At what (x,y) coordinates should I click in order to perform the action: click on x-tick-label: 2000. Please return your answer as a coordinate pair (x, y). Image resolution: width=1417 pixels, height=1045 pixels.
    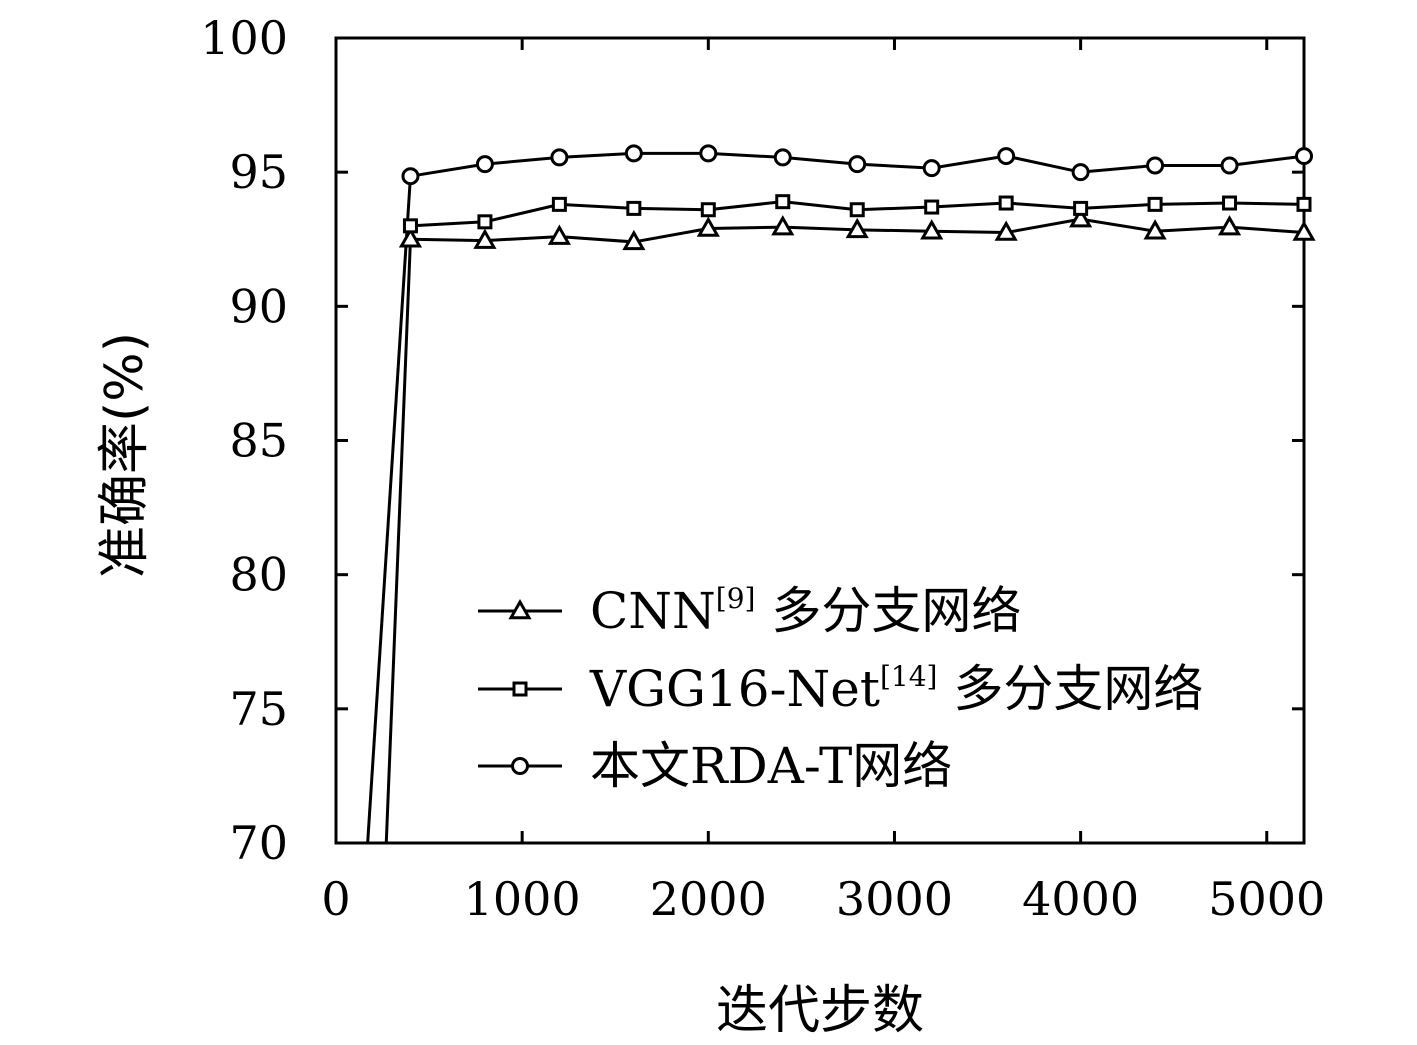
    Looking at the image, I should click on (708, 899).